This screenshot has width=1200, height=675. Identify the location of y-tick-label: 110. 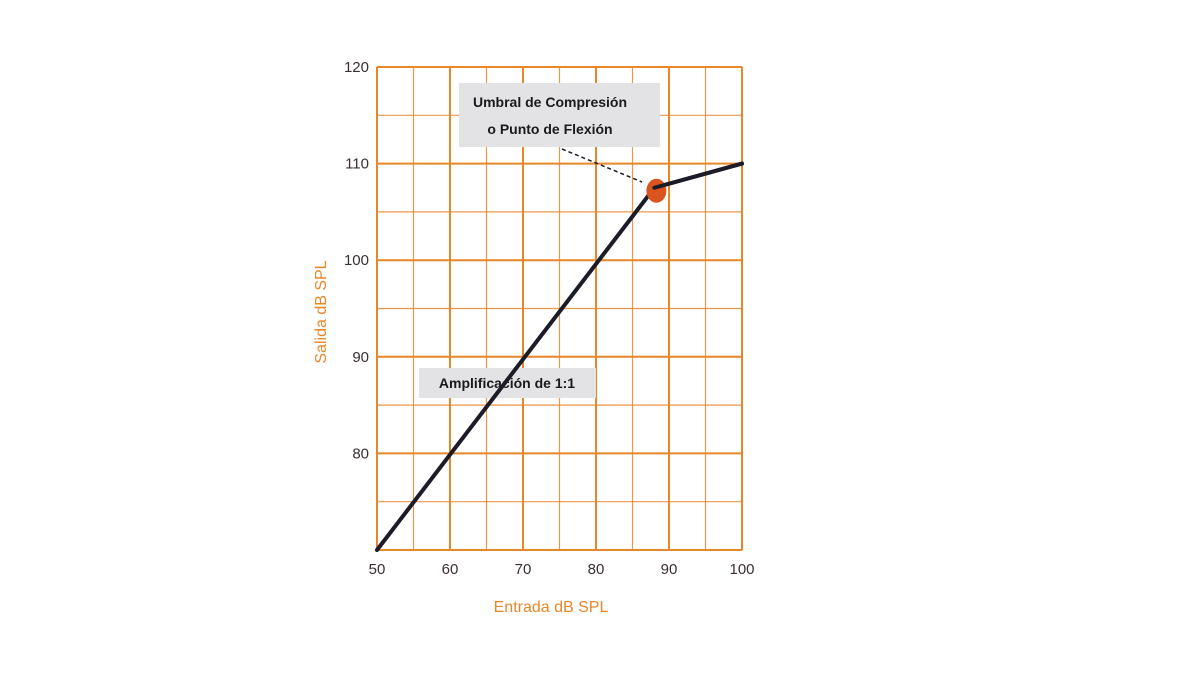
(357, 164).